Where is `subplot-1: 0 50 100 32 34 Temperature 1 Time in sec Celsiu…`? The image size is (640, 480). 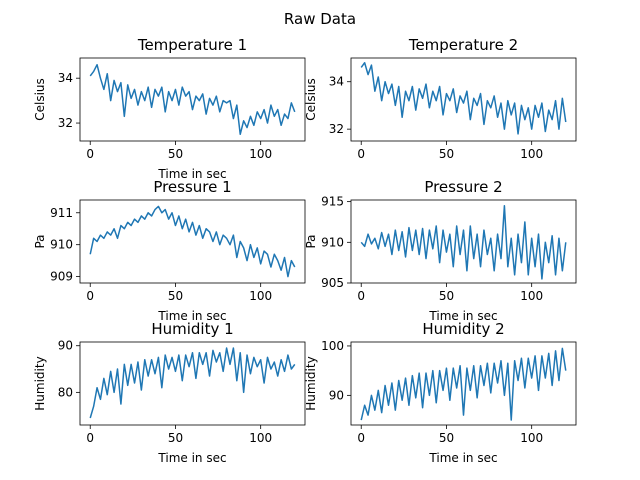
subplot-1: 0 50 100 32 34 Temperature 1 Time in sec Celsiu… is located at coordinates (169, 108).